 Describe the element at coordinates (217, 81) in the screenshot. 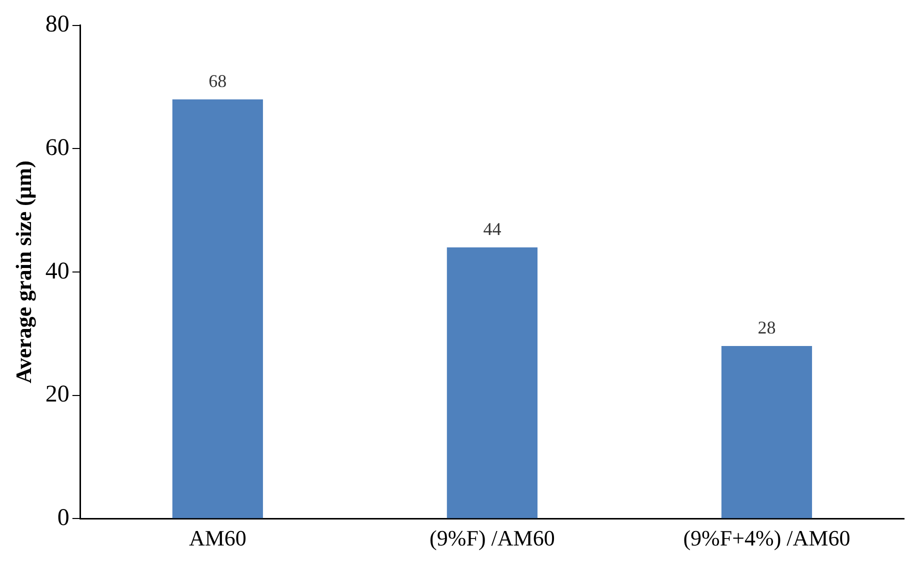

I see `data-label: 68` at that location.